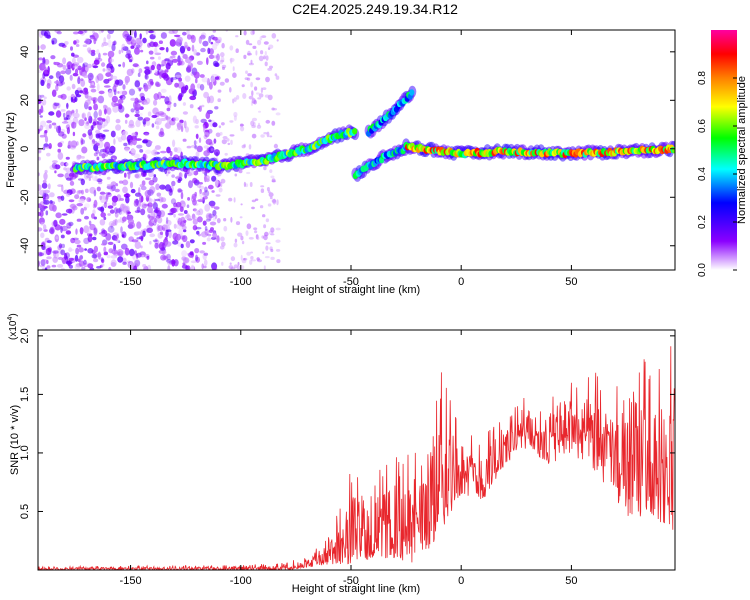  I want to click on x-tick-label: -50, so click(351, 581).